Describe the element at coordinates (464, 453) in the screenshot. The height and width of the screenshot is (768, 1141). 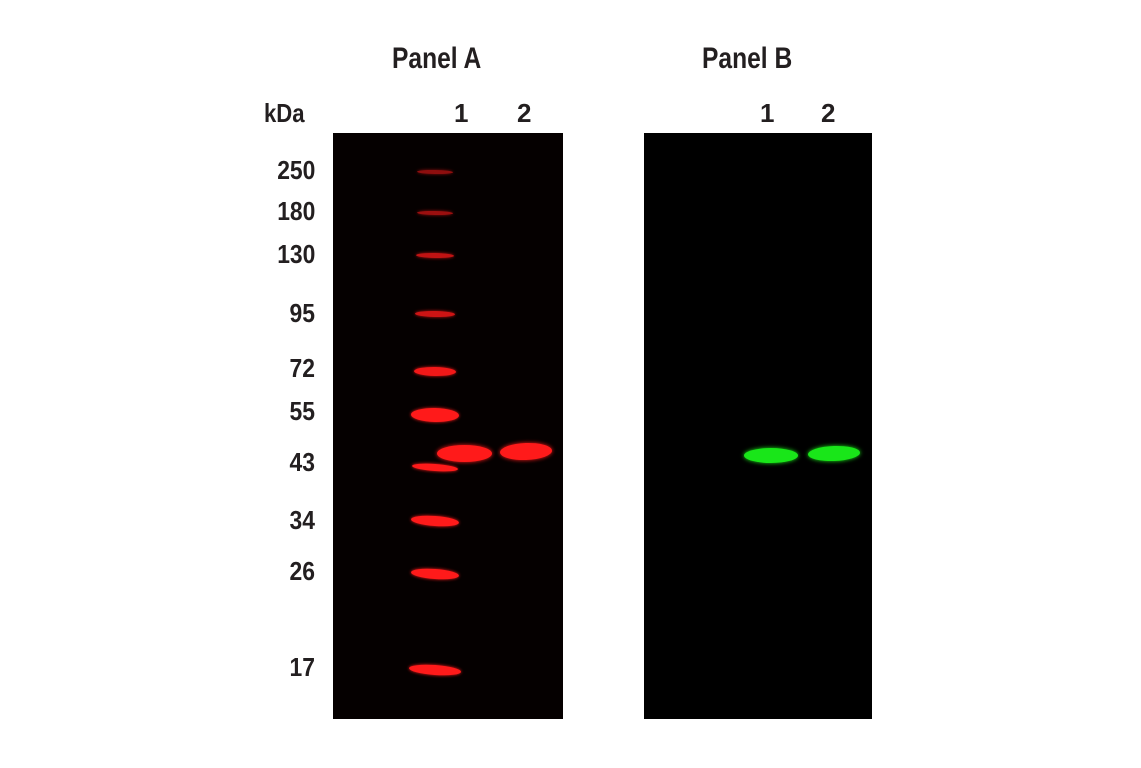
I see `panel-a-lane-1-band` at that location.